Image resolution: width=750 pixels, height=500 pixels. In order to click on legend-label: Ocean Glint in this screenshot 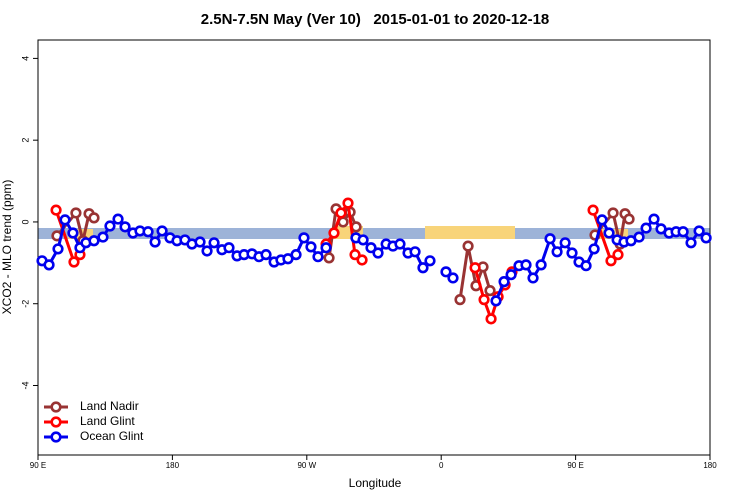, I will do `click(112, 436)`.